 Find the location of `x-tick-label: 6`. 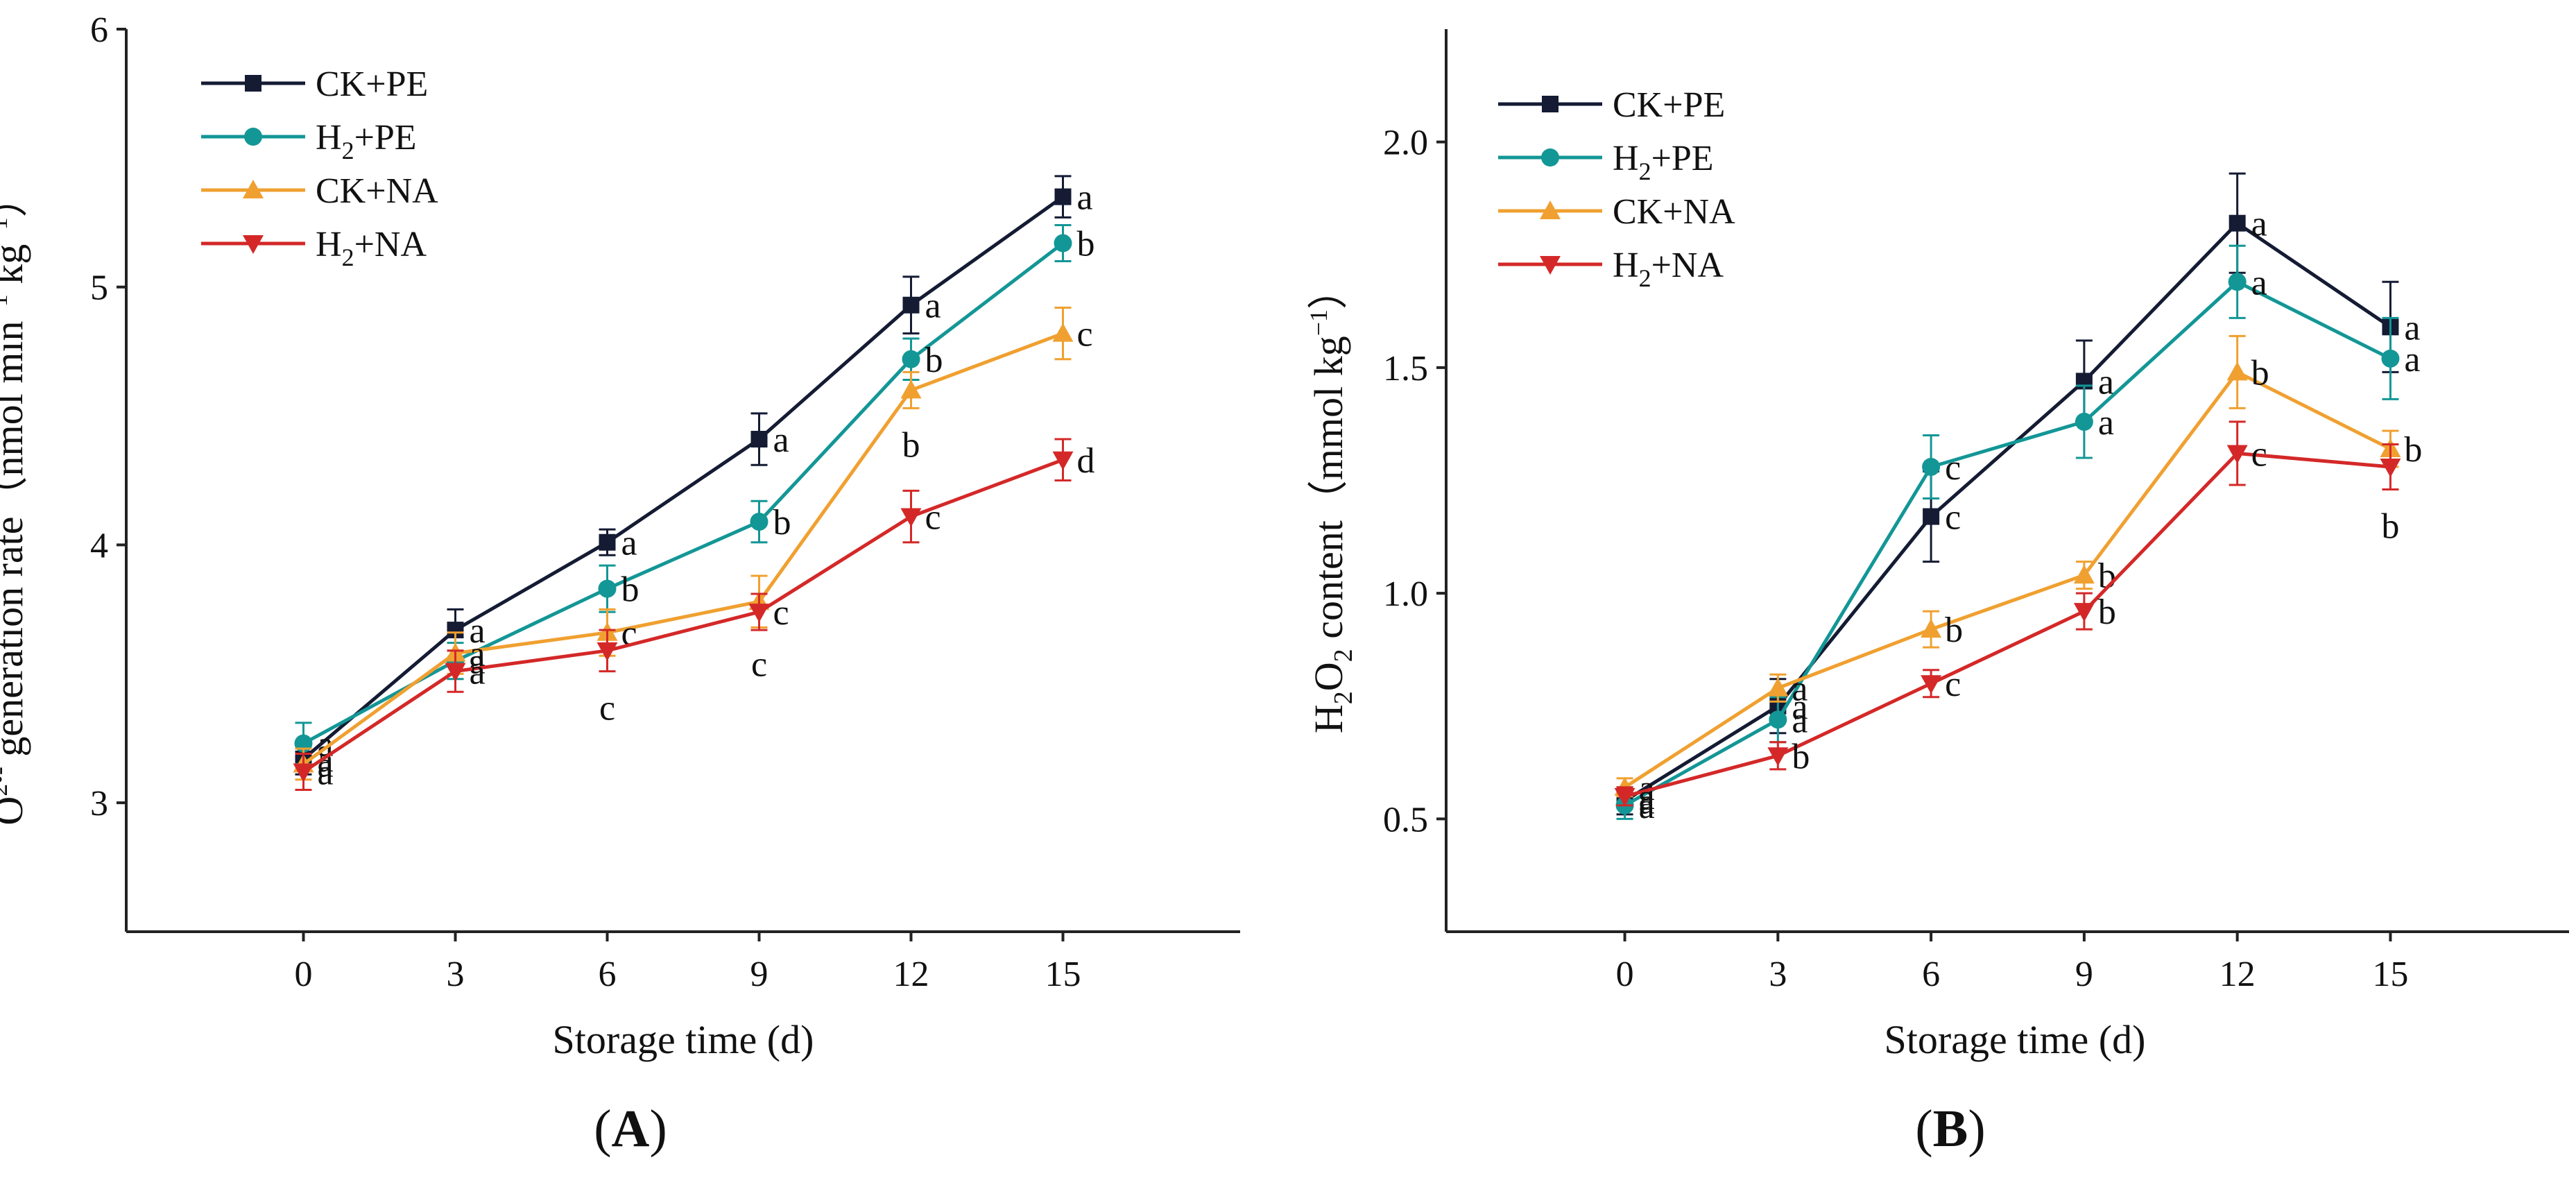

x-tick-label: 6 is located at coordinates (608, 975).